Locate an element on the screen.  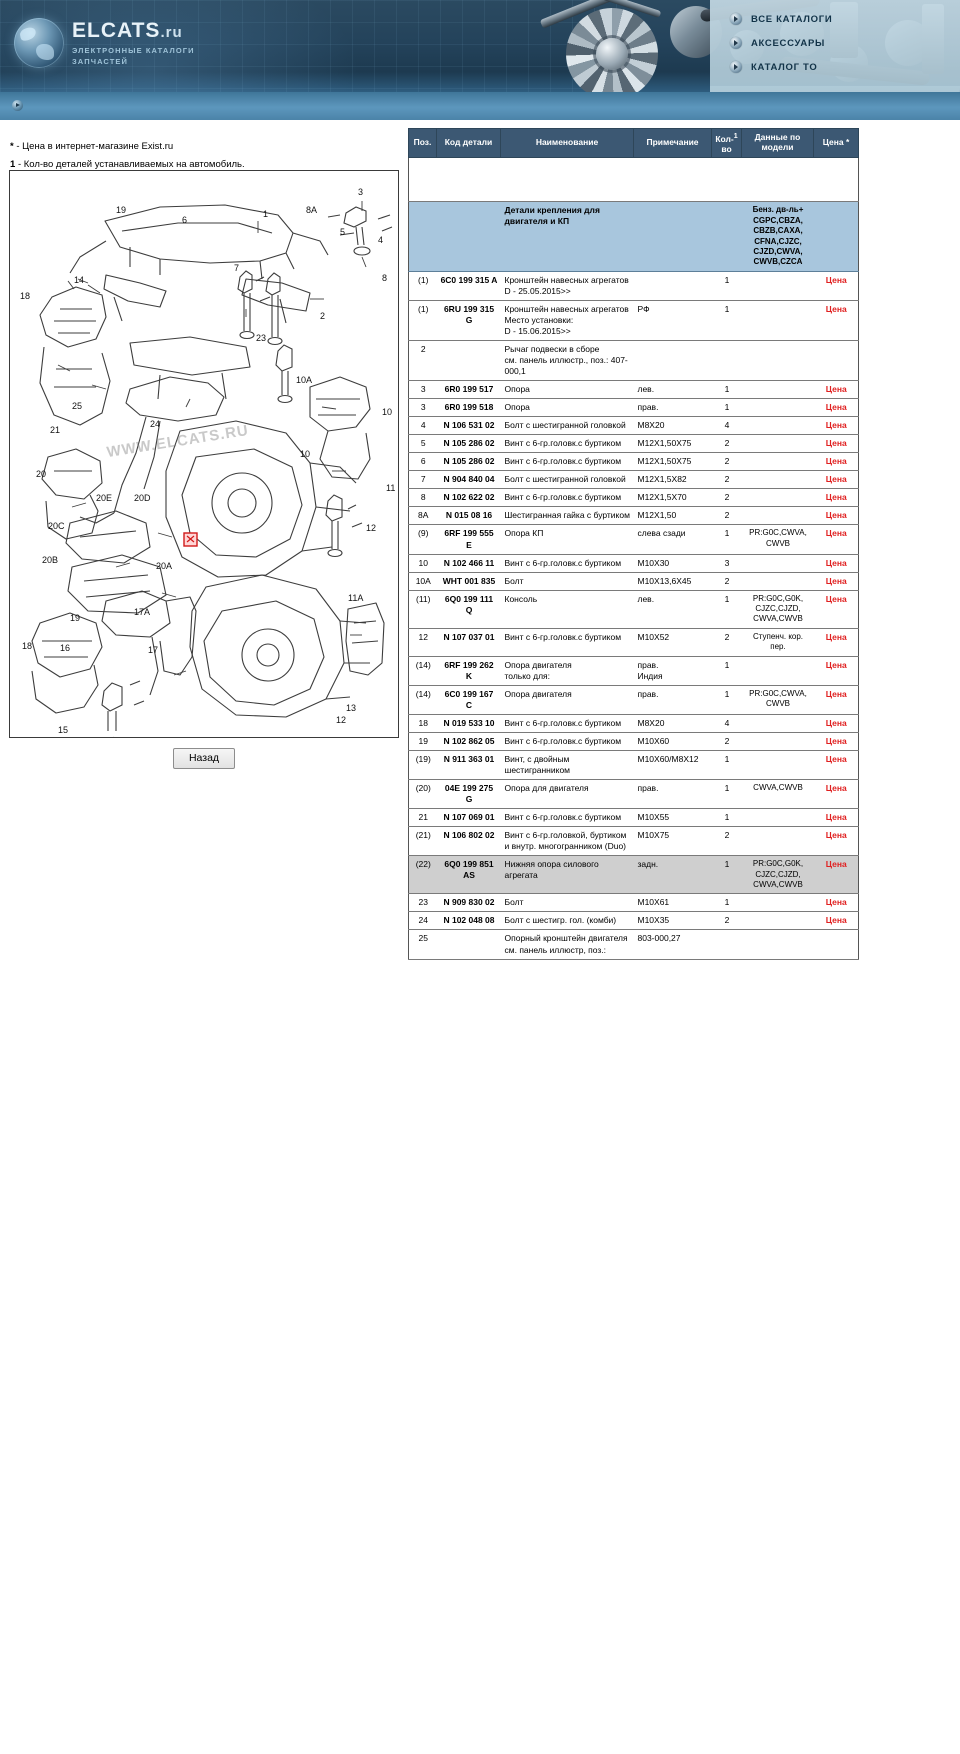
cell-subline: см. панель иллюстр, поз.: is located at coordinates (555, 949).